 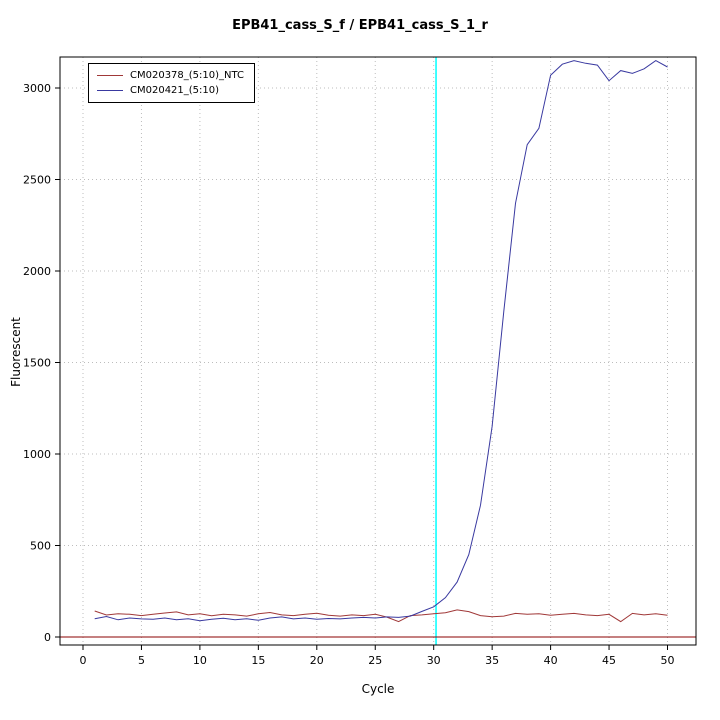 I want to click on legend-label: CM020421_(5:10), so click(x=175, y=90).